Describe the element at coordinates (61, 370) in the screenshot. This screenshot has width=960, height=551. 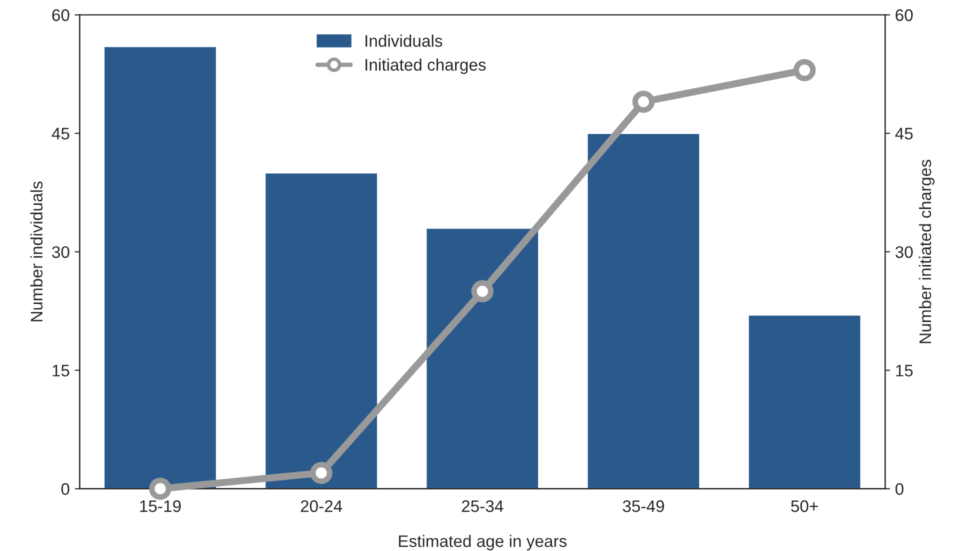
I see `y-tick-label: 15` at that location.